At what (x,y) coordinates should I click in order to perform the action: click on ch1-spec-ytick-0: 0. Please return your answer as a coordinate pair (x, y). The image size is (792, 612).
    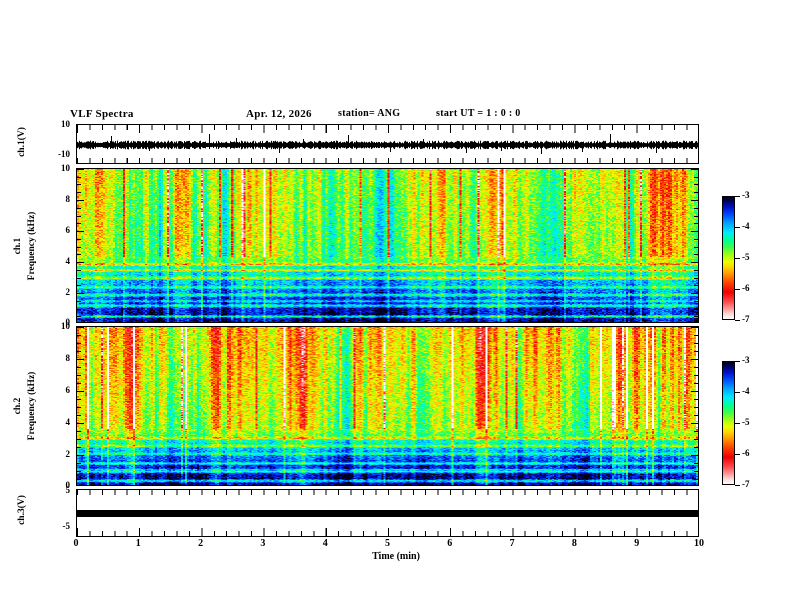
    Looking at the image, I should click on (68, 322).